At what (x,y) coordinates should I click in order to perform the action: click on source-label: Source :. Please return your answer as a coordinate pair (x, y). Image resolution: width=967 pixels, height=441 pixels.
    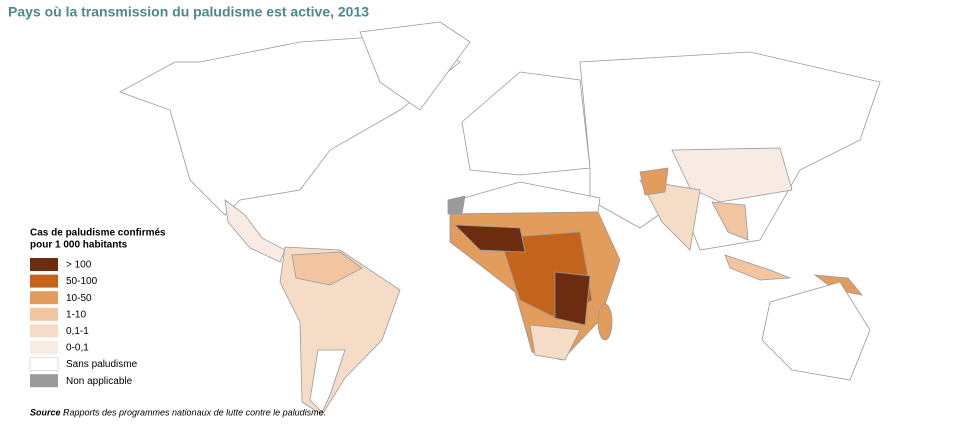
    Looking at the image, I should click on (48, 412).